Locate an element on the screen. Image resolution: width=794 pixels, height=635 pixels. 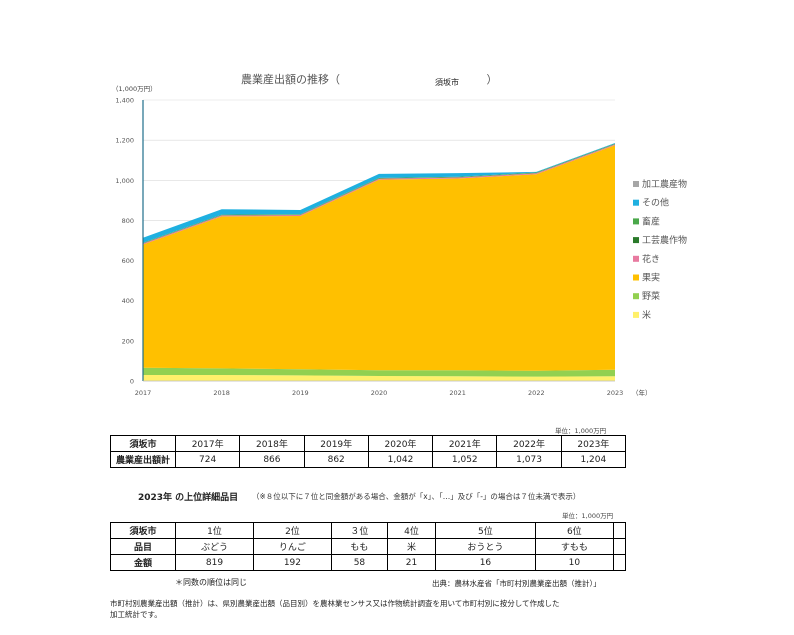
item-cell: 米 is located at coordinates (411, 546).